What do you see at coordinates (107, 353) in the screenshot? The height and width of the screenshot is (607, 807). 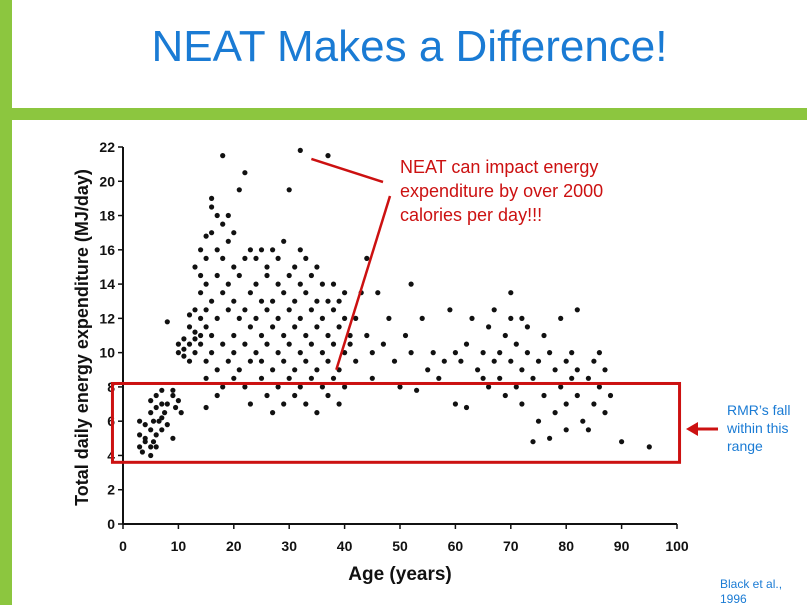 I see `y-tick-label: 10` at bounding box center [107, 353].